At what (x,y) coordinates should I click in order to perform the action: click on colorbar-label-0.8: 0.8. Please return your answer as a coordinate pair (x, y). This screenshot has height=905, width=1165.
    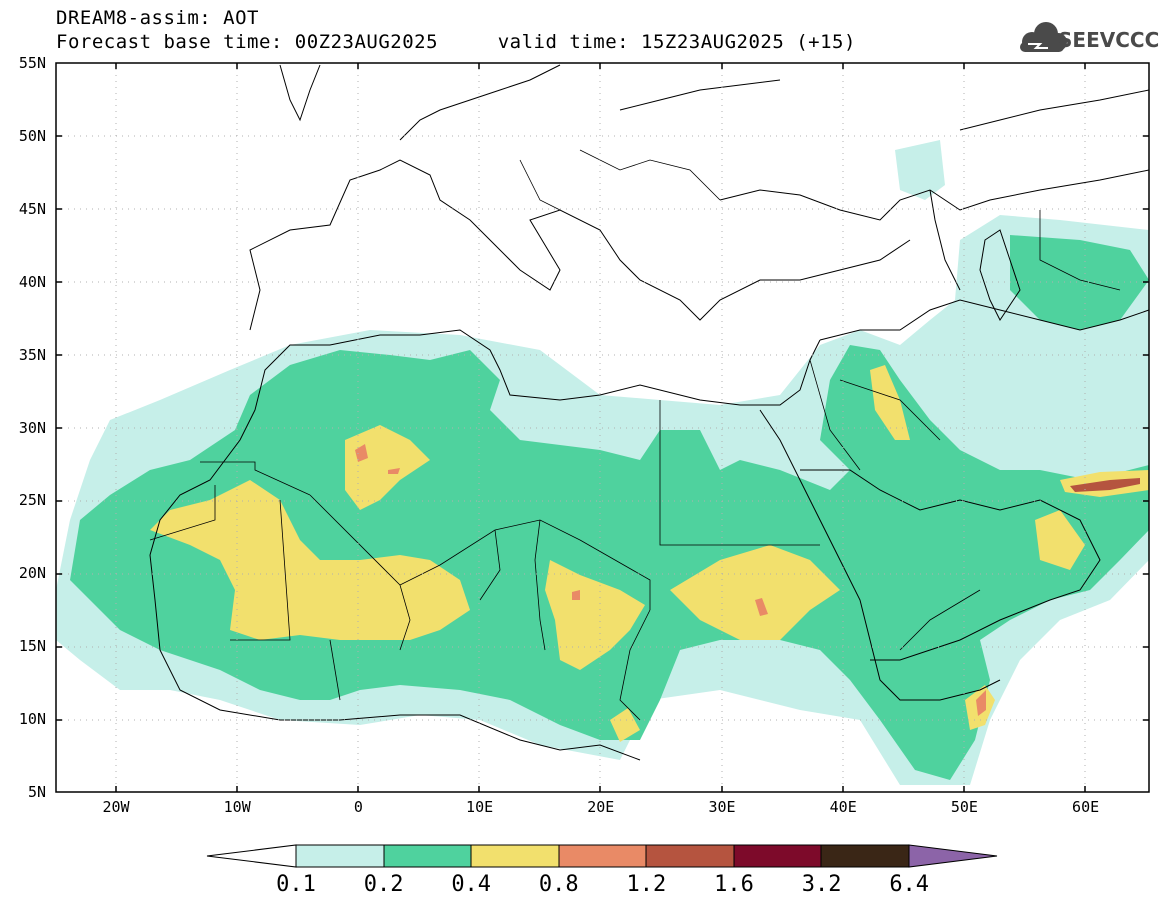
    Looking at the image, I should click on (558, 884).